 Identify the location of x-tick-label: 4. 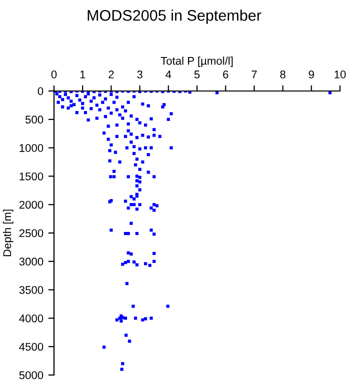
(169, 74).